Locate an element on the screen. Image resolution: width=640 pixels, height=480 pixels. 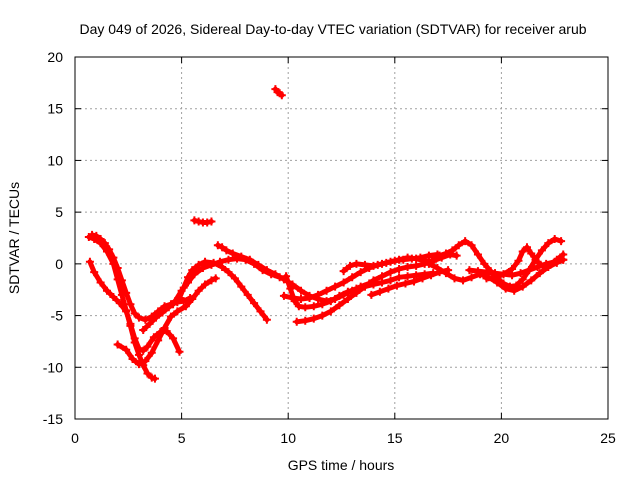
y-tick-label: 20 is located at coordinates (55, 57).